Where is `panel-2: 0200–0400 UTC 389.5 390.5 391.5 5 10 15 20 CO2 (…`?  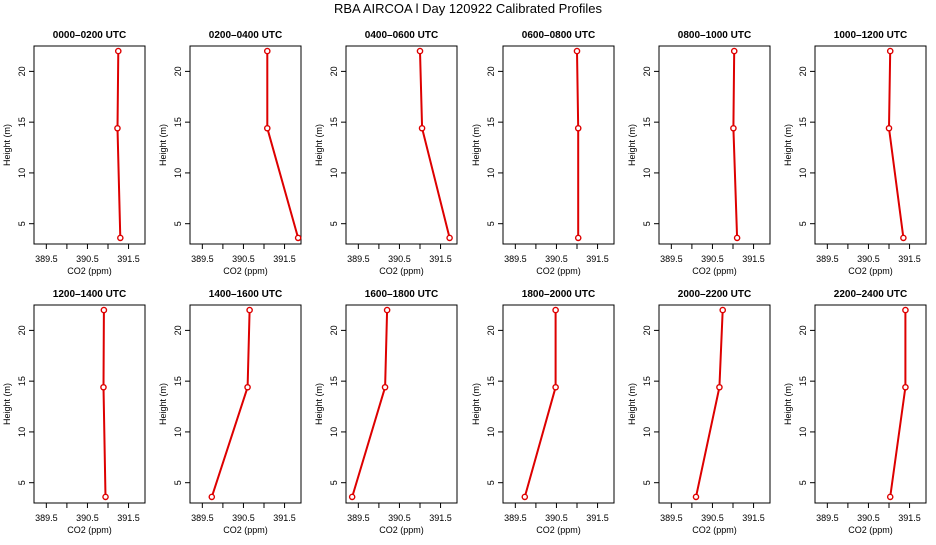
panel-2: 0200–0400 UTC 389.5 390.5 391.5 5 10 15 20 CO2 (… is located at coordinates (230, 153).